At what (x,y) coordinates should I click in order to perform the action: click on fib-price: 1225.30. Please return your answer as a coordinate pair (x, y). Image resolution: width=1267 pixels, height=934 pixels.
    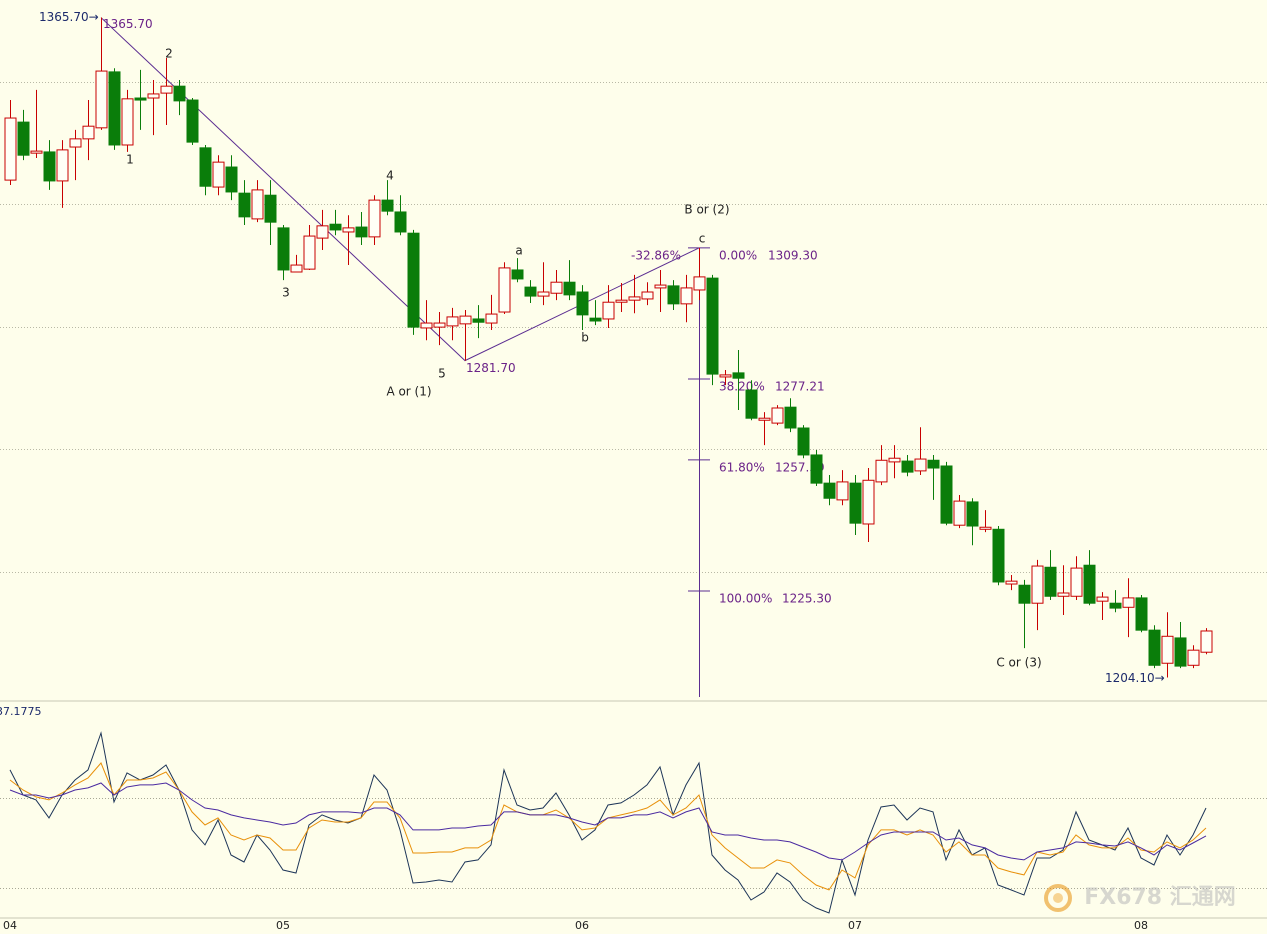
    Looking at the image, I should click on (807, 598).